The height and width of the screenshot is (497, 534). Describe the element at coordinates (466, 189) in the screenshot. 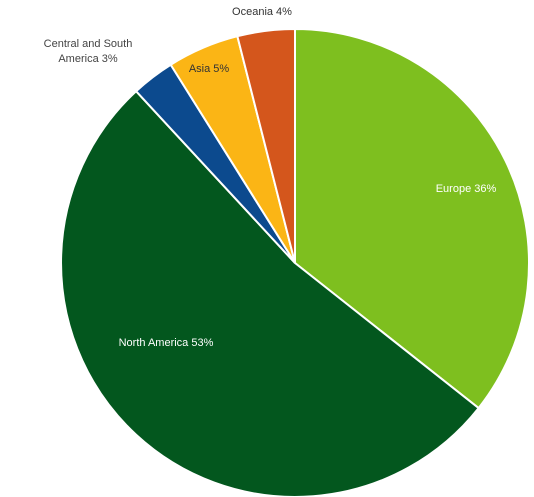

I see `slice-label-europe: Europe 36%` at that location.